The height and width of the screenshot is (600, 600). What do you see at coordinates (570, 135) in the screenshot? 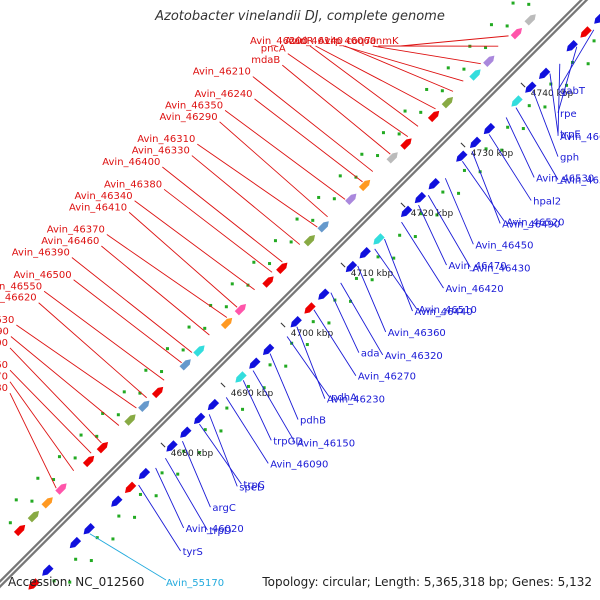
I see `gene-label-minus: trpE` at bounding box center [570, 135].